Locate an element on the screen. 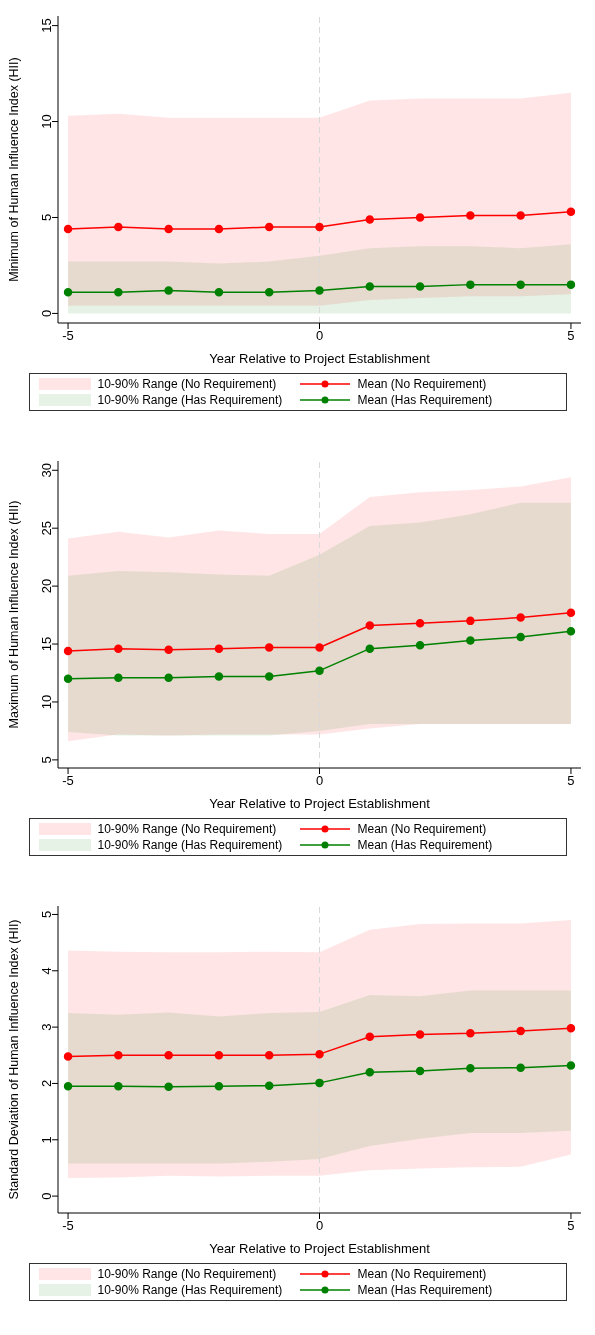 The image size is (595, 1335). y-tick-label: 4 is located at coordinates (46, 971).